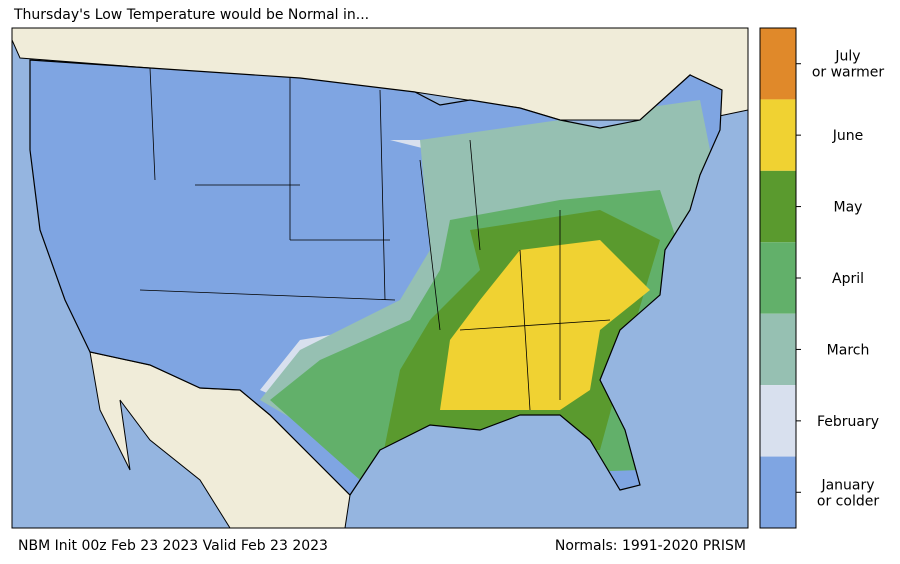 The image size is (900, 564). I want to click on legend-label: April, so click(848, 279).